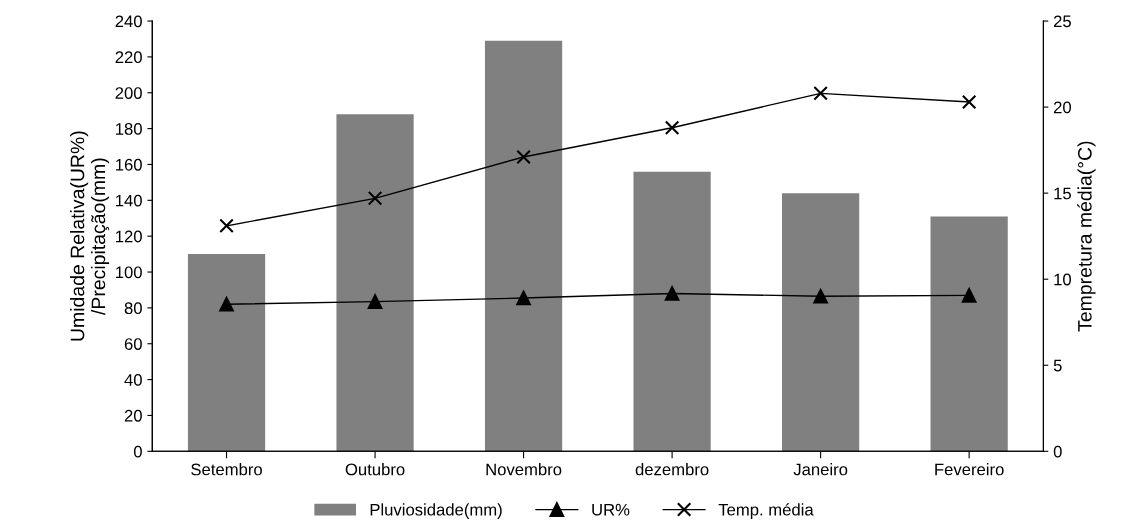 The height and width of the screenshot is (526, 1128). I want to click on x-tick-label: Outubro, so click(375, 469).